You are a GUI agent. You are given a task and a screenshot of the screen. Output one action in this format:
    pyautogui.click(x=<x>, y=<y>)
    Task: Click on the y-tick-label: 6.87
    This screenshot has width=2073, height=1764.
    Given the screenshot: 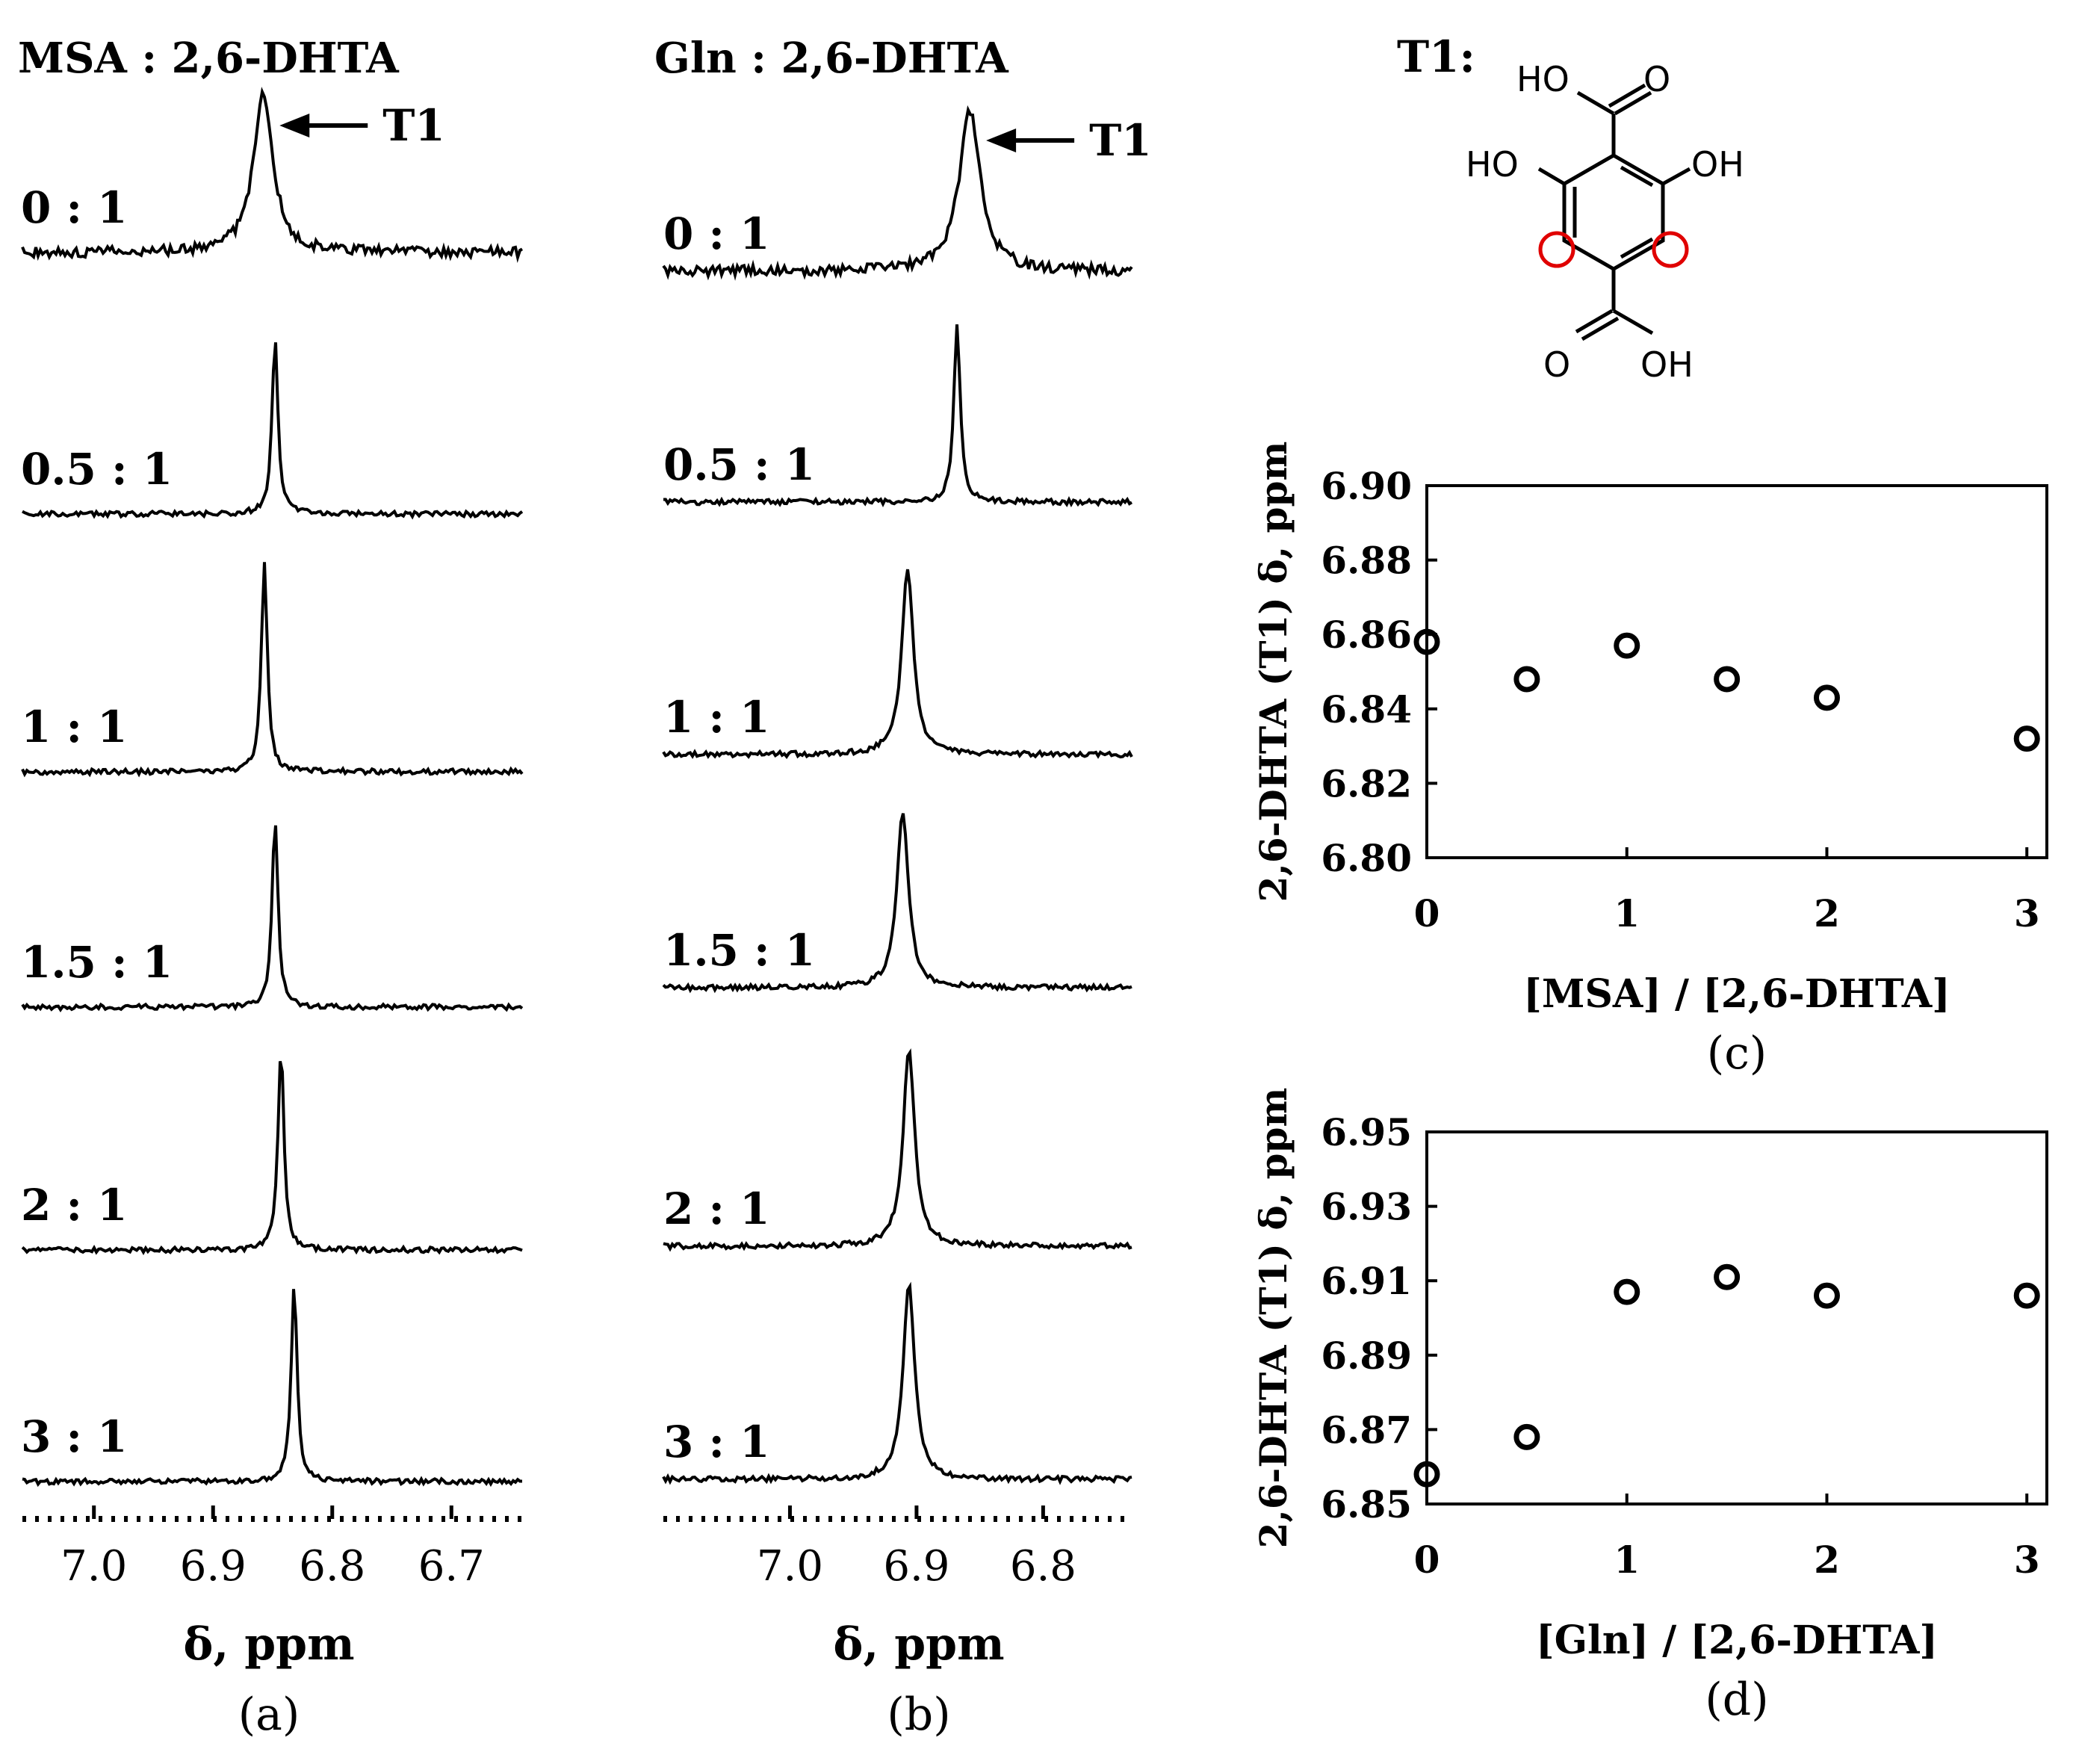 What is the action you would take?
    pyautogui.click(x=1366, y=1430)
    